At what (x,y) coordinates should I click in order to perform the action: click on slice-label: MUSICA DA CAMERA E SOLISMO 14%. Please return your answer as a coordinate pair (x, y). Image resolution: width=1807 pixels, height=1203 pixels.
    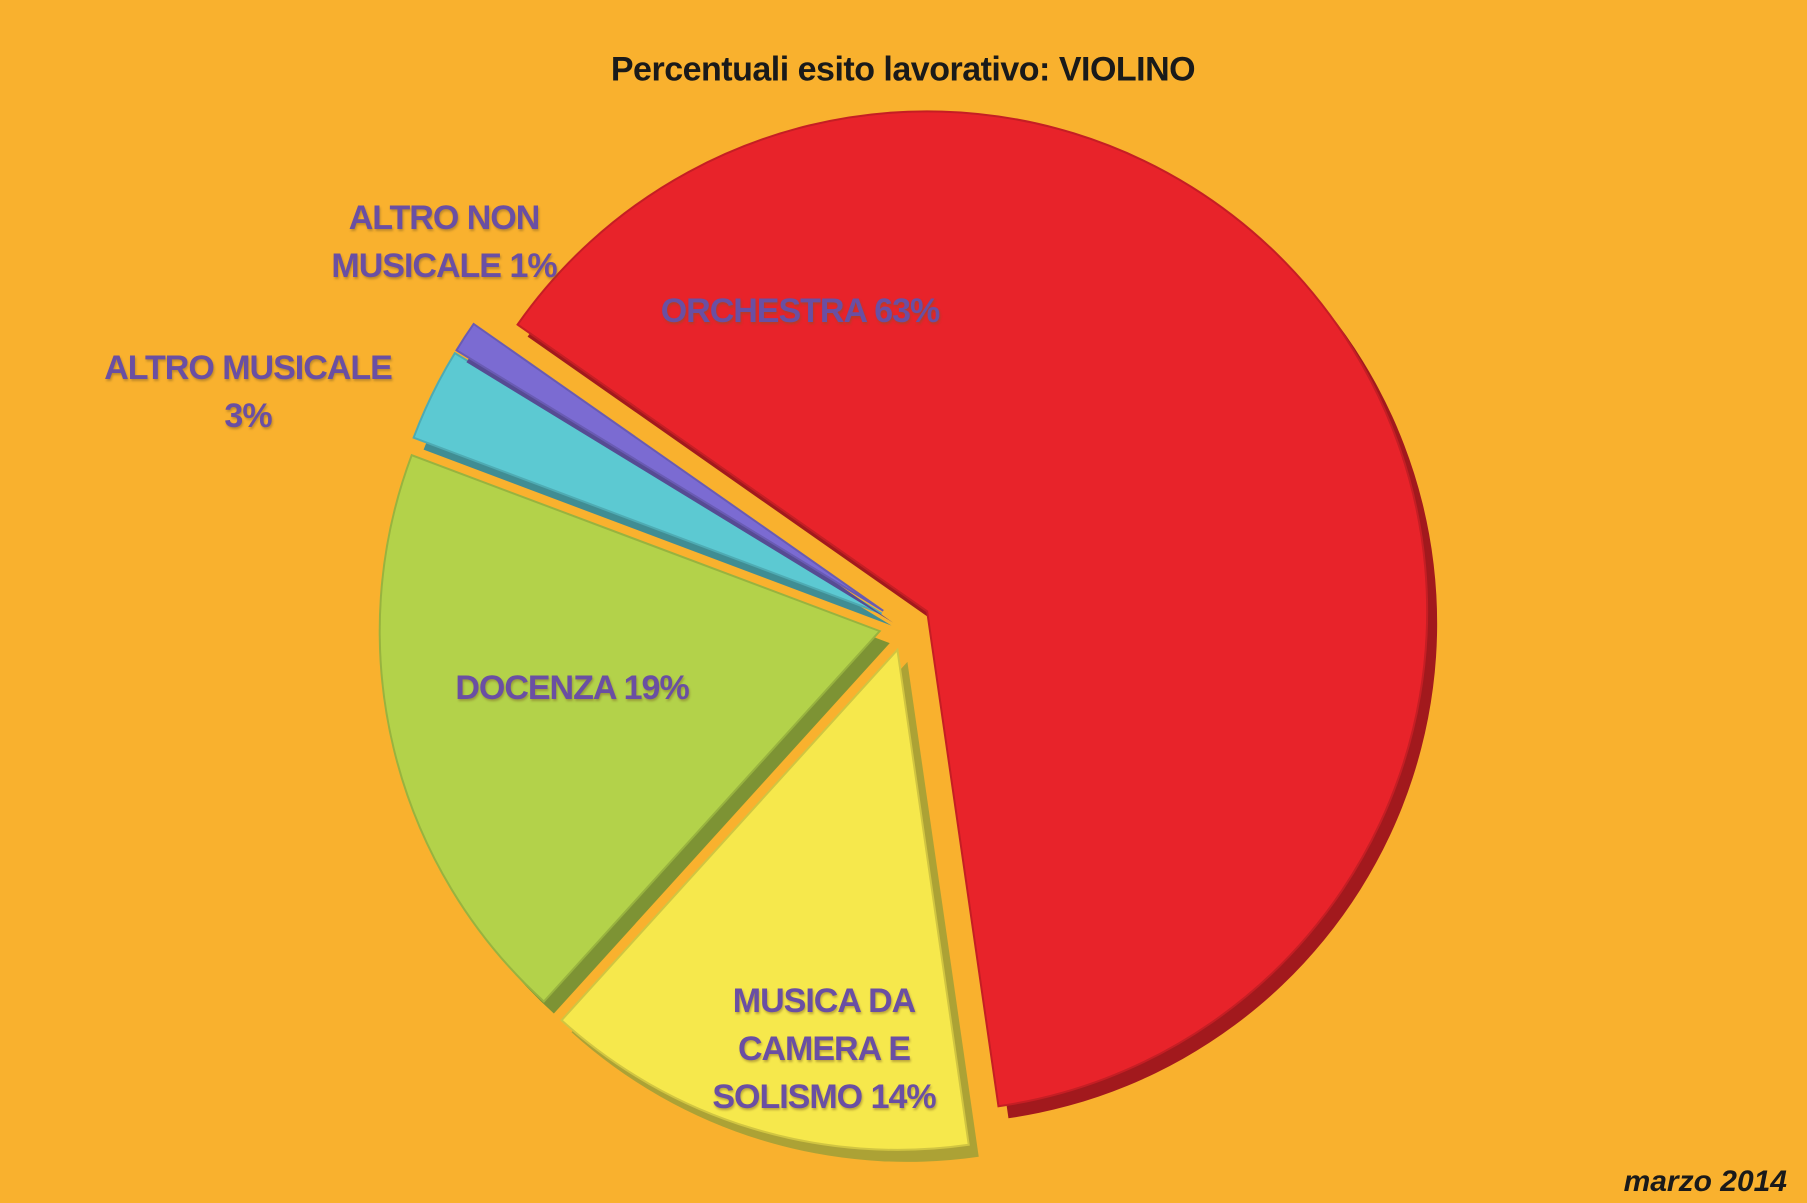
    Looking at the image, I should click on (824, 1049).